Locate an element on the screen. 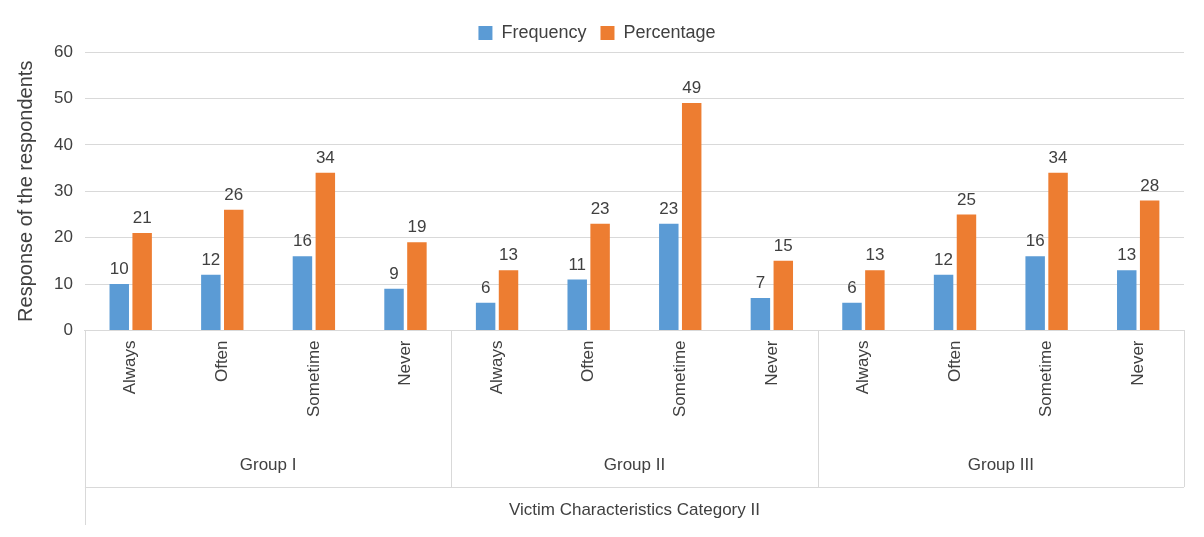 Image resolution: width=1204 pixels, height=537 pixels. y-tick-label: 30 is located at coordinates (63, 190).